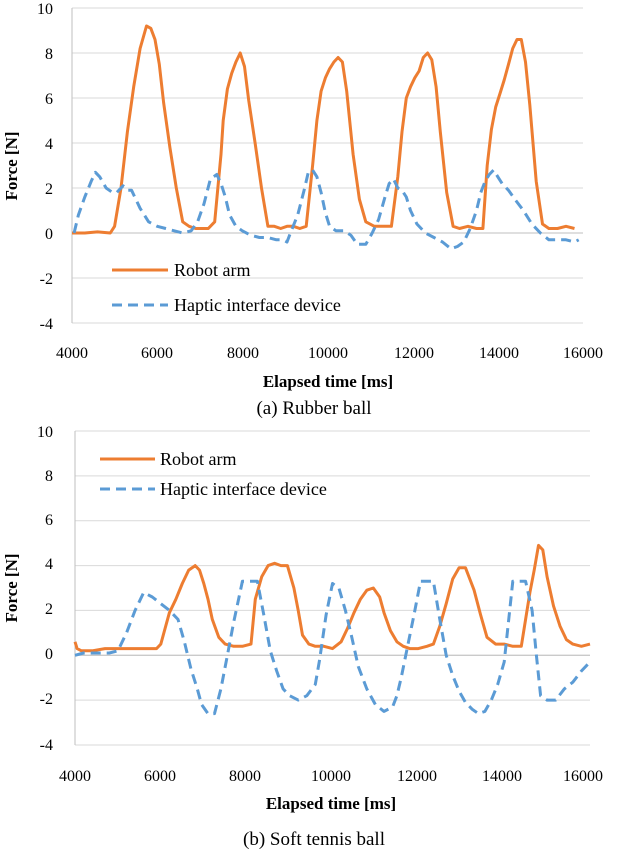  What do you see at coordinates (328, 381) in the screenshot?
I see `chart-a-x-axis-title: Elapsed time [ms]` at bounding box center [328, 381].